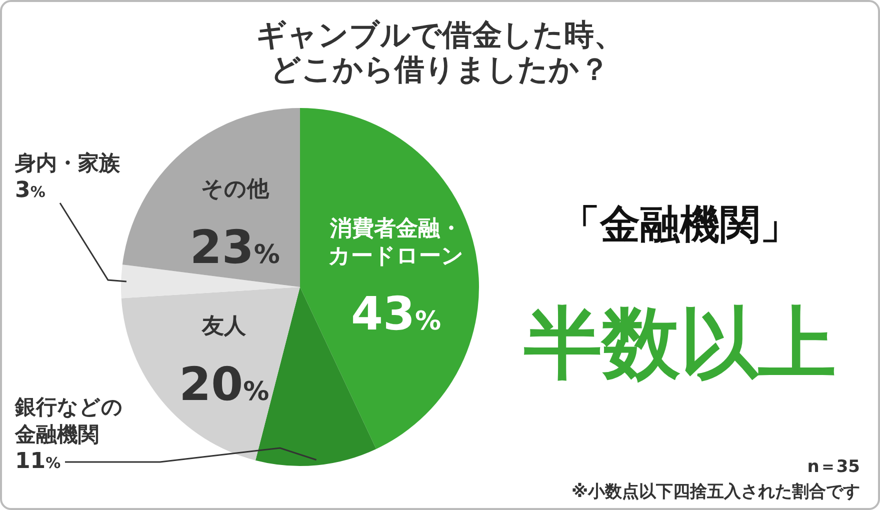 Image resolution: width=880 pixels, height=510 pixels. I want to click on slice-label: 消費者金融・カードローン, so click(396, 243).